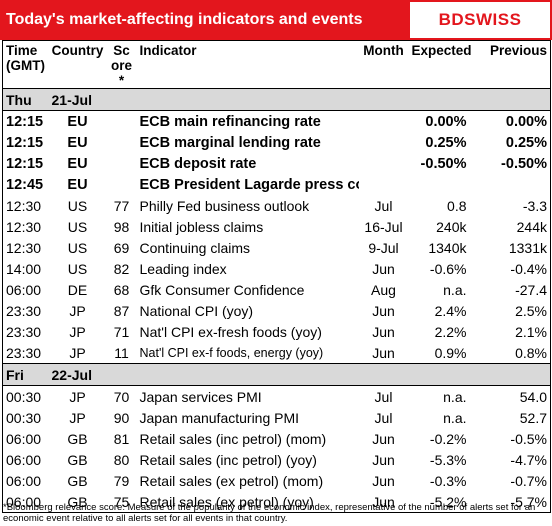 The width and height of the screenshot is (552, 526). Describe the element at coordinates (25, 64) in the screenshot. I see `column-header: Time (GMT)` at that location.